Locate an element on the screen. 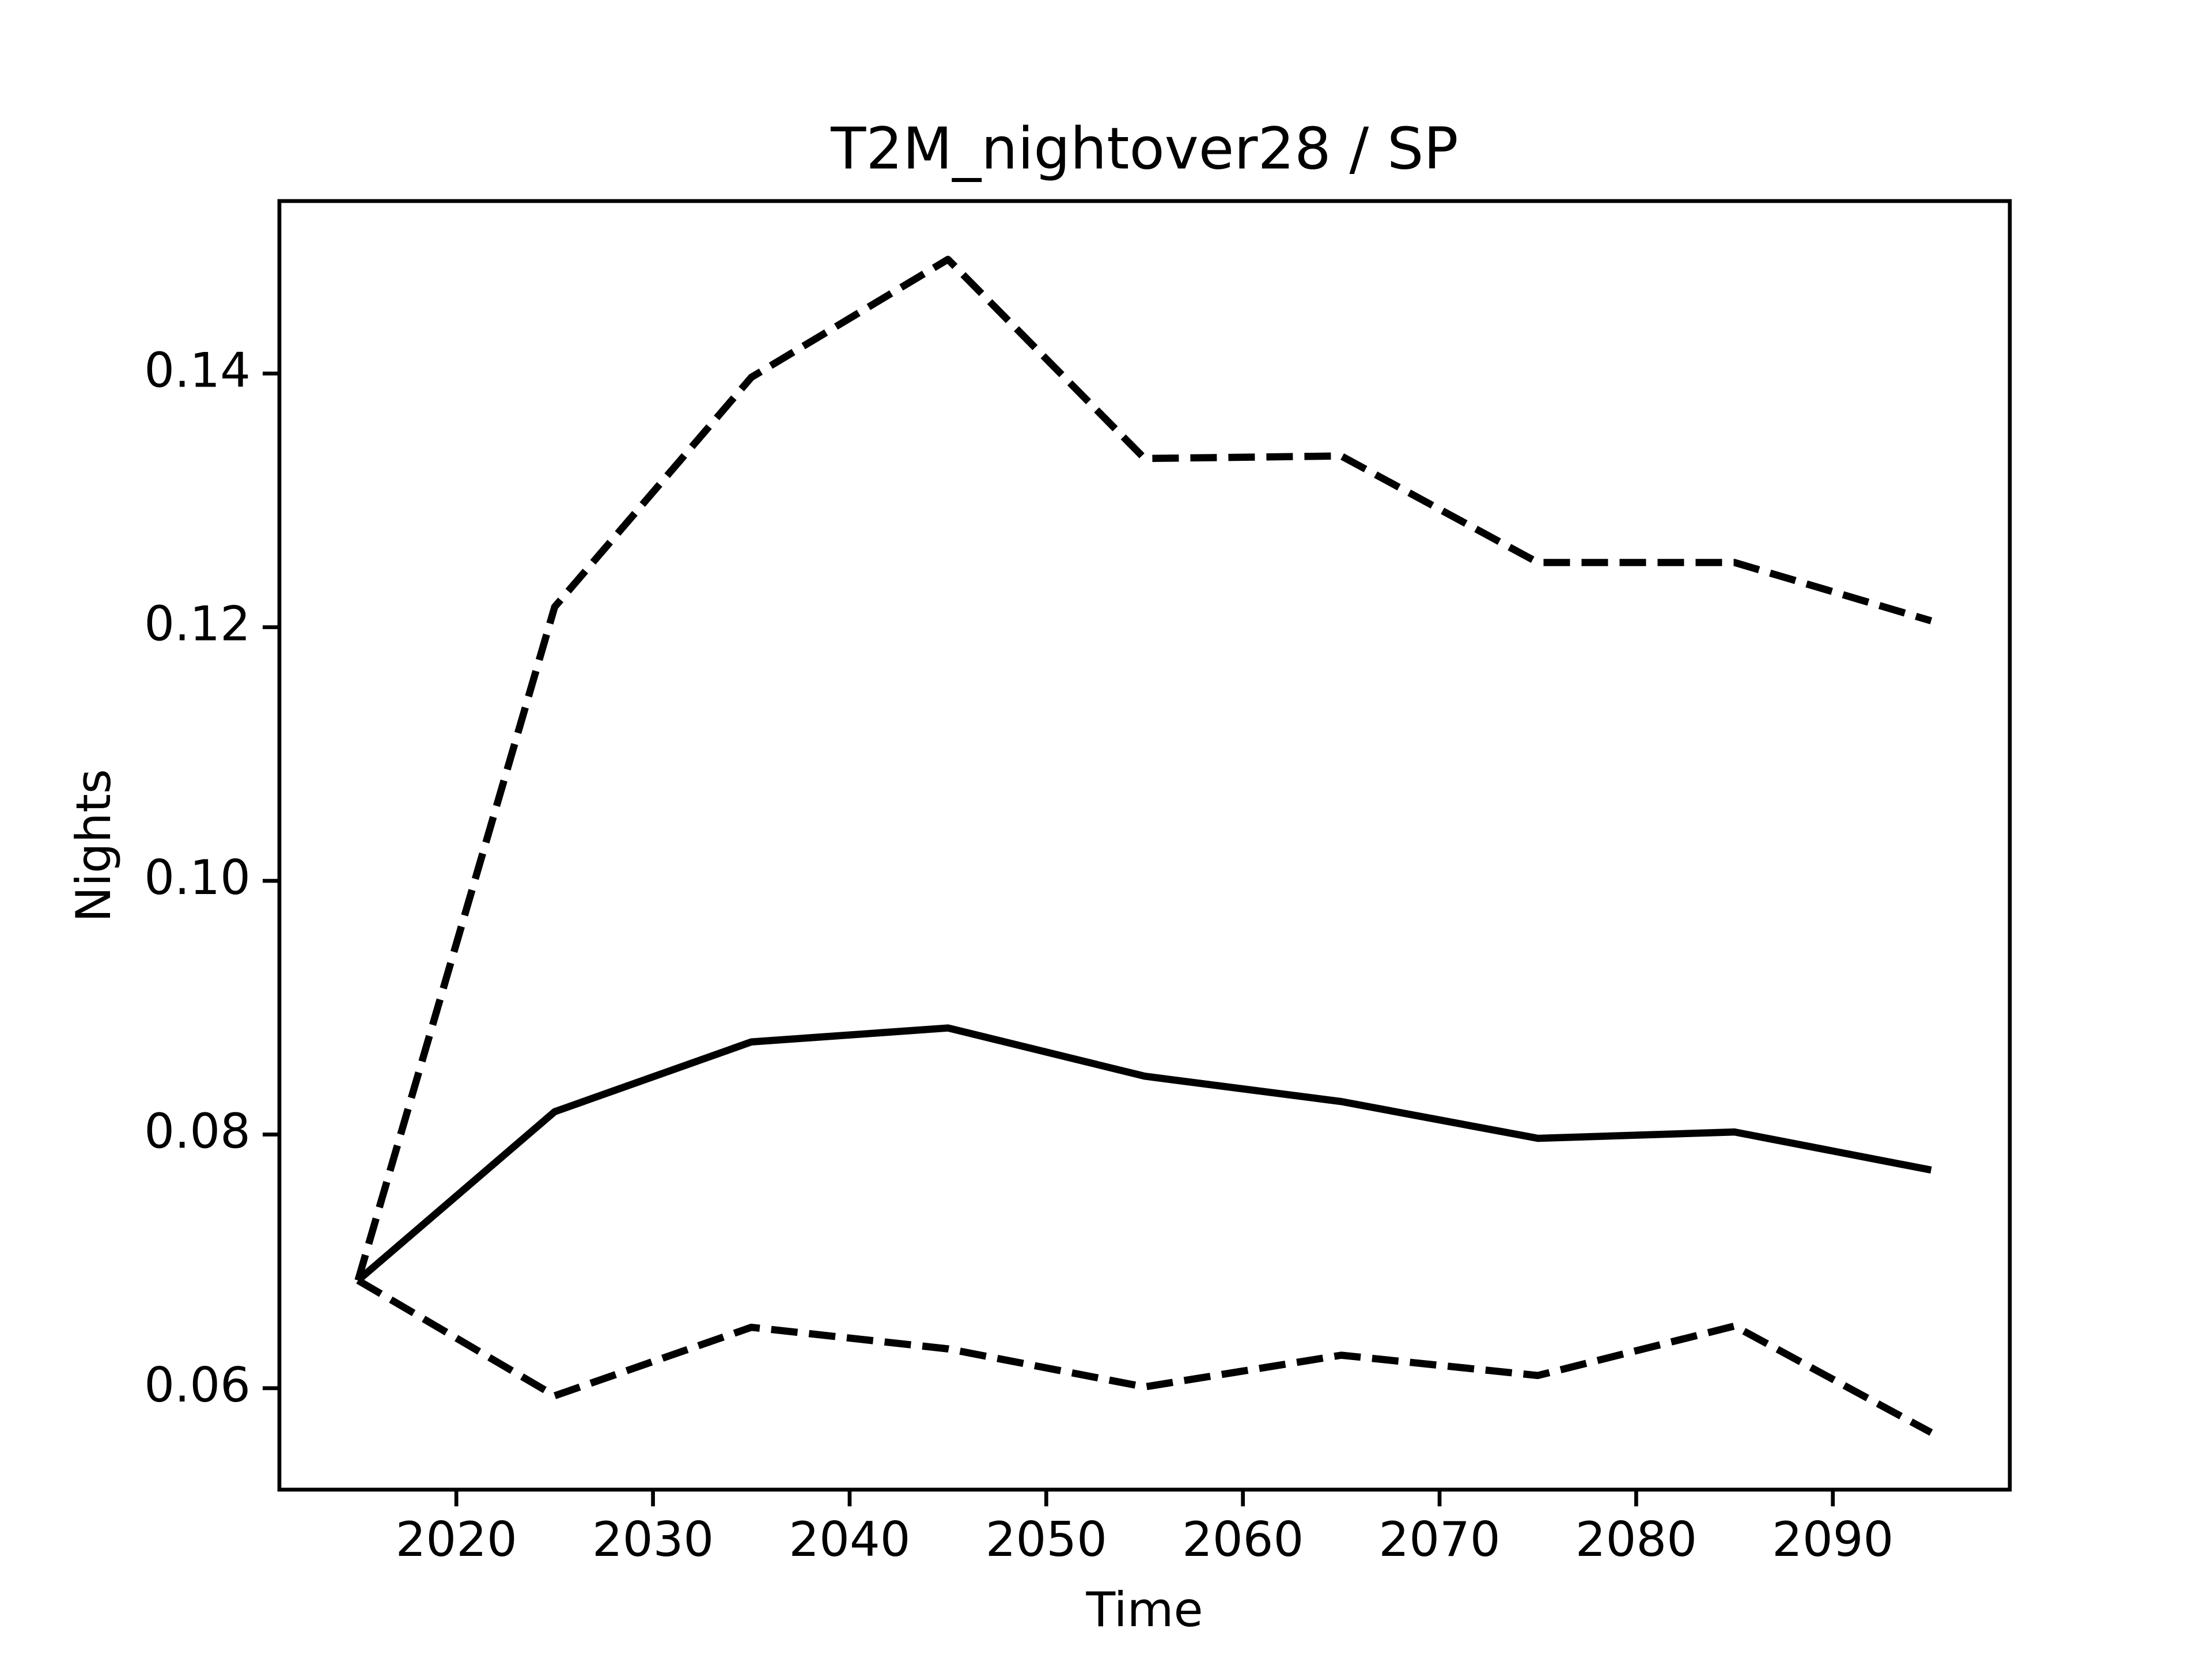 This screenshot has width=2212, height=1659. x-tick-label: 2080 is located at coordinates (1636, 1539).